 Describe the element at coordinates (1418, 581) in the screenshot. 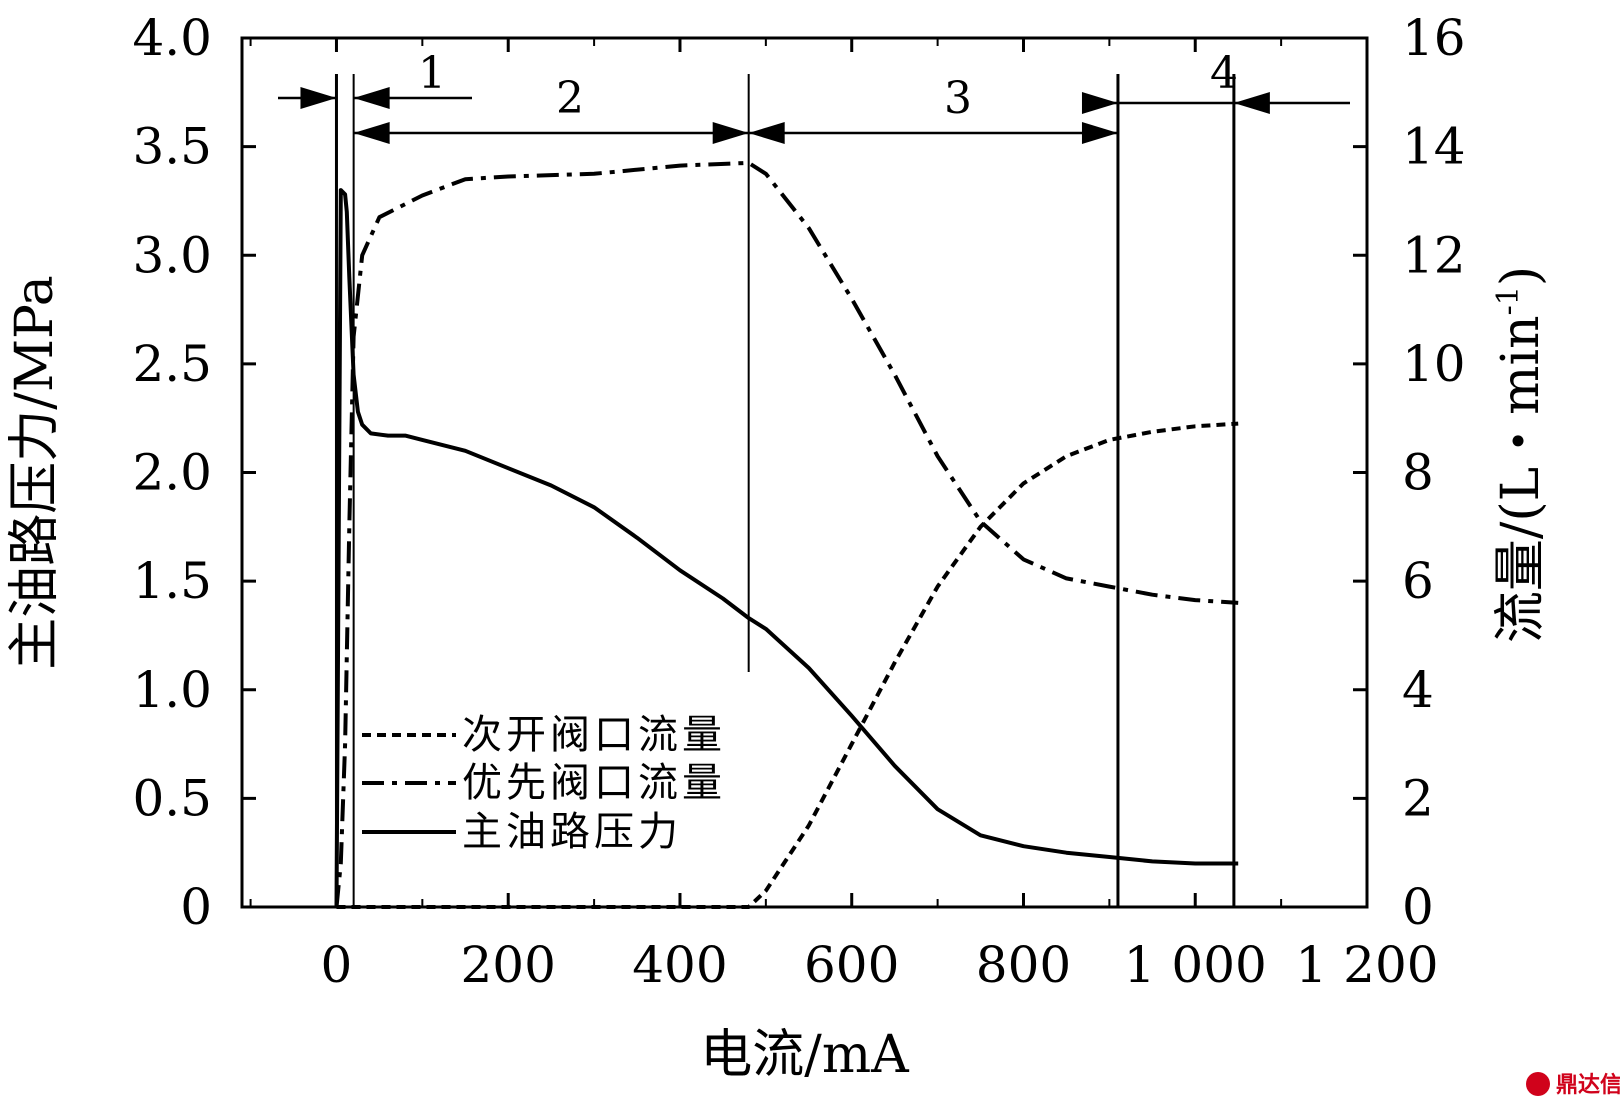

I see `y-right-tick-label: 6` at that location.